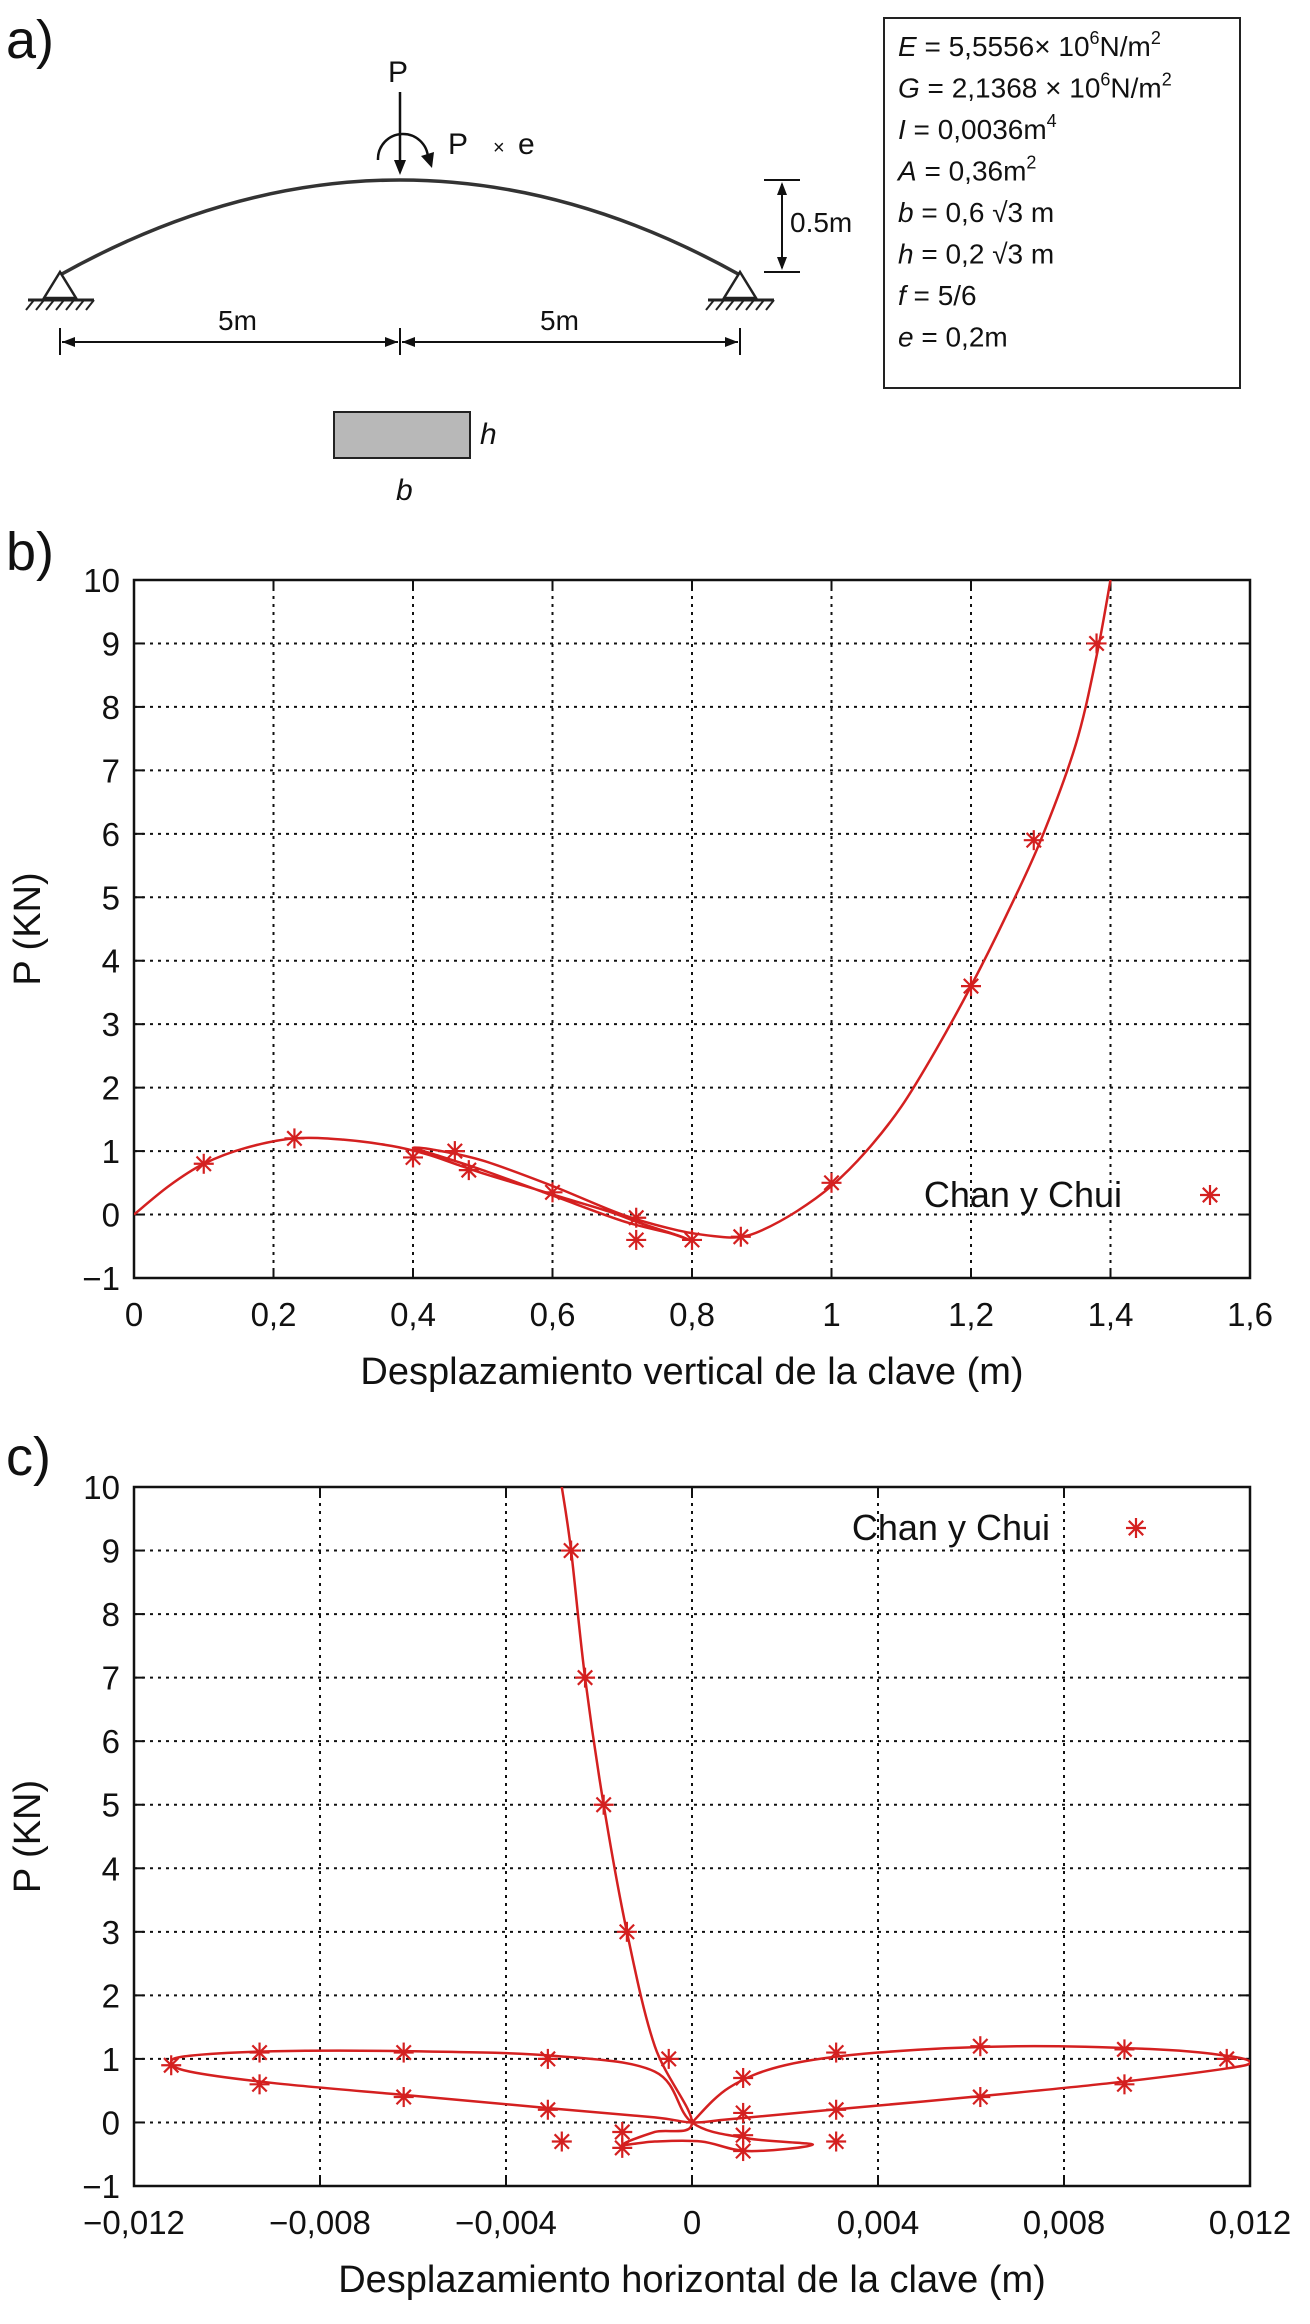  I want to click on x-tick-label: −0,008, so click(320, 2222).